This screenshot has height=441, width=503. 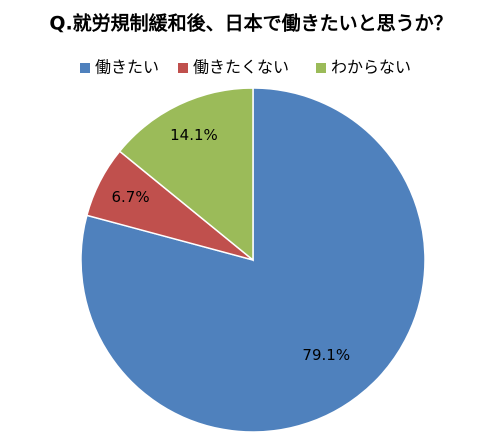 I want to click on chart-title: Q.就労規制緩和後、日本で働きたいと思うか？, so click(x=250, y=23).